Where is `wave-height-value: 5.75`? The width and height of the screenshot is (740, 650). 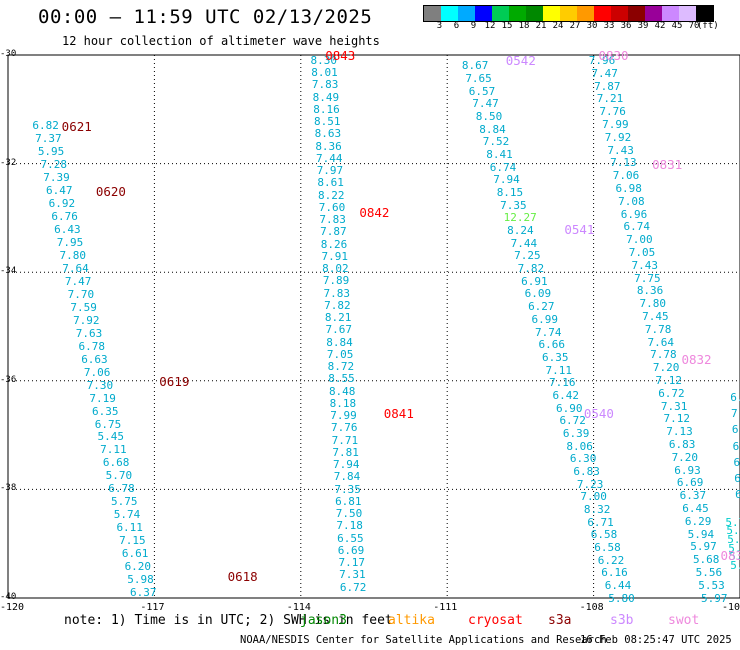 wave-height-value: 5.75 is located at coordinates (124, 502).